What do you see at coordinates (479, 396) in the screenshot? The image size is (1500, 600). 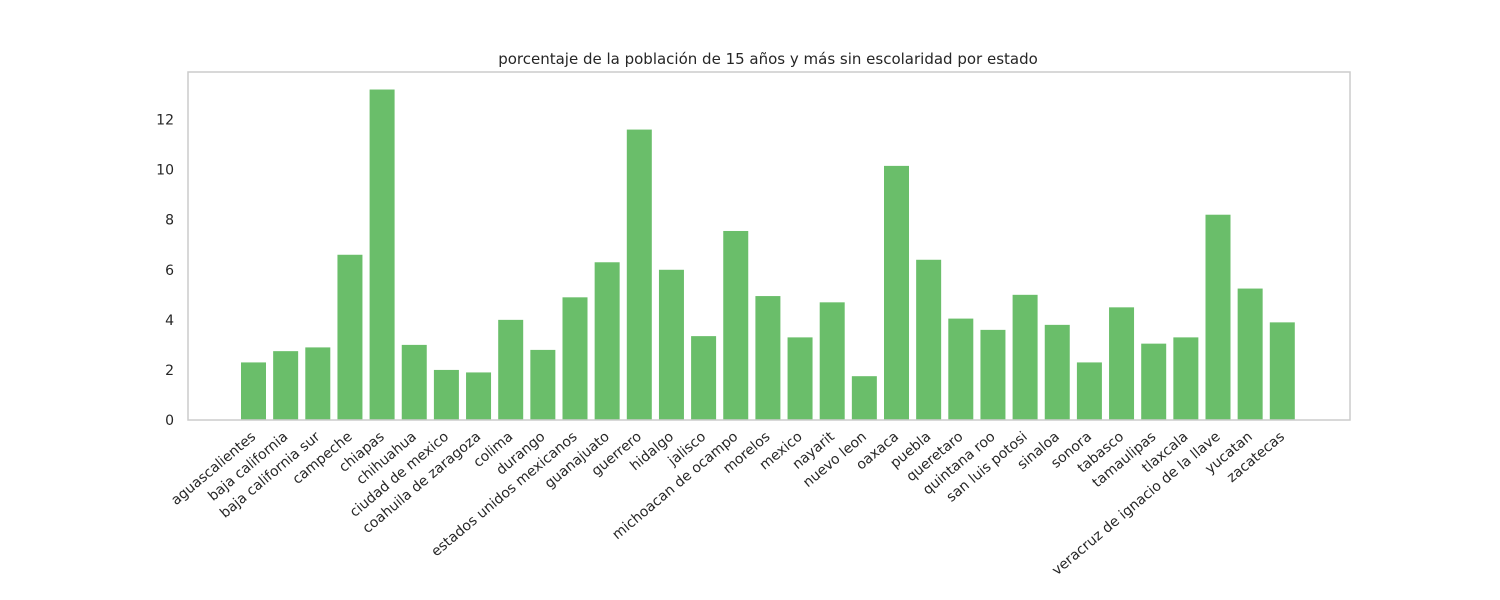 I see `bar-coahuila-de-zaragoza` at bounding box center [479, 396].